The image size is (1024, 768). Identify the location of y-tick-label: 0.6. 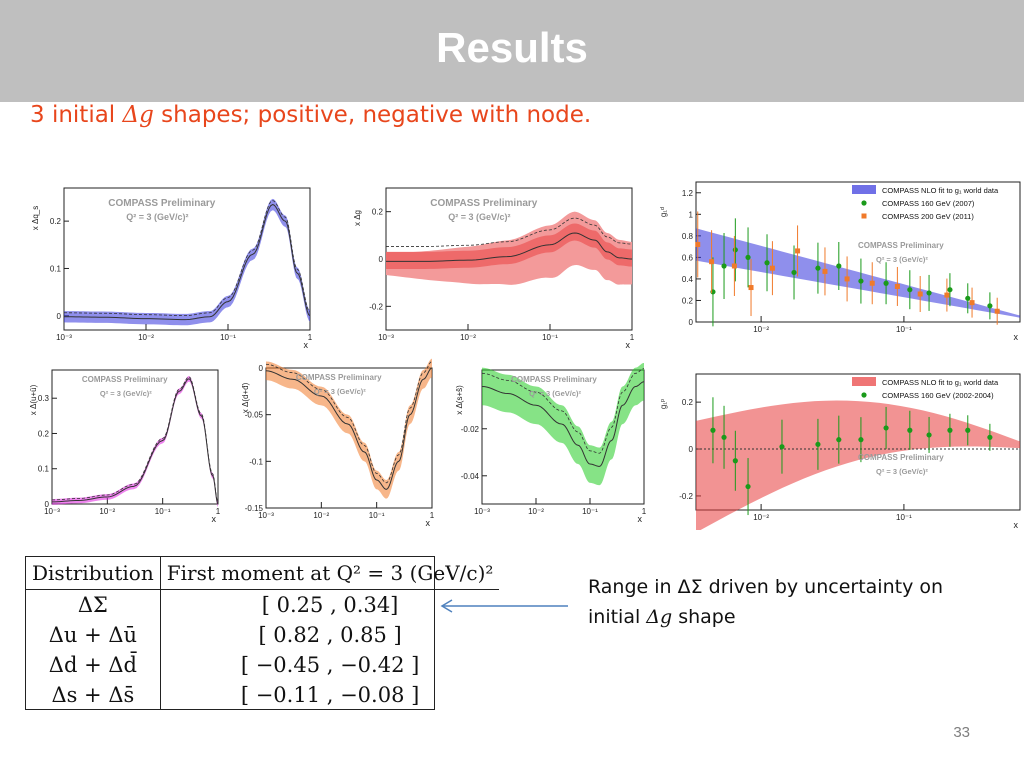
(688, 257).